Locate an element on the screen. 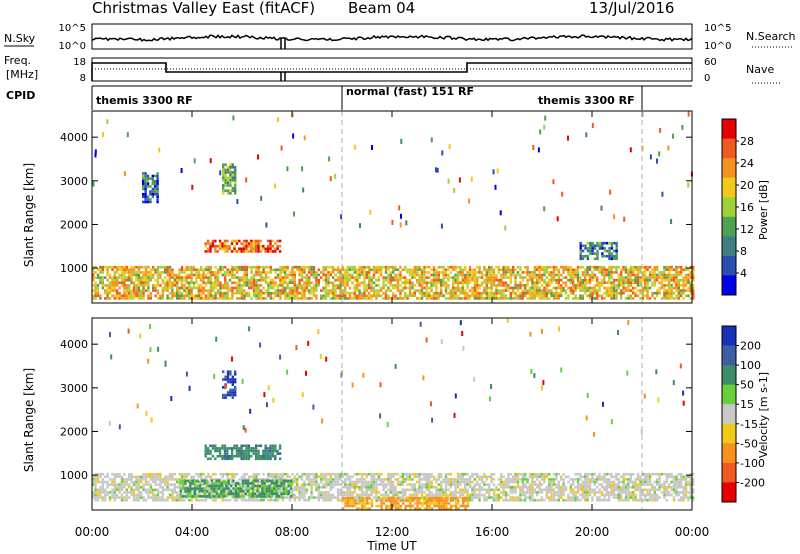 The height and width of the screenshot is (554, 800). y-tick-label: 3000 is located at coordinates (74, 181).